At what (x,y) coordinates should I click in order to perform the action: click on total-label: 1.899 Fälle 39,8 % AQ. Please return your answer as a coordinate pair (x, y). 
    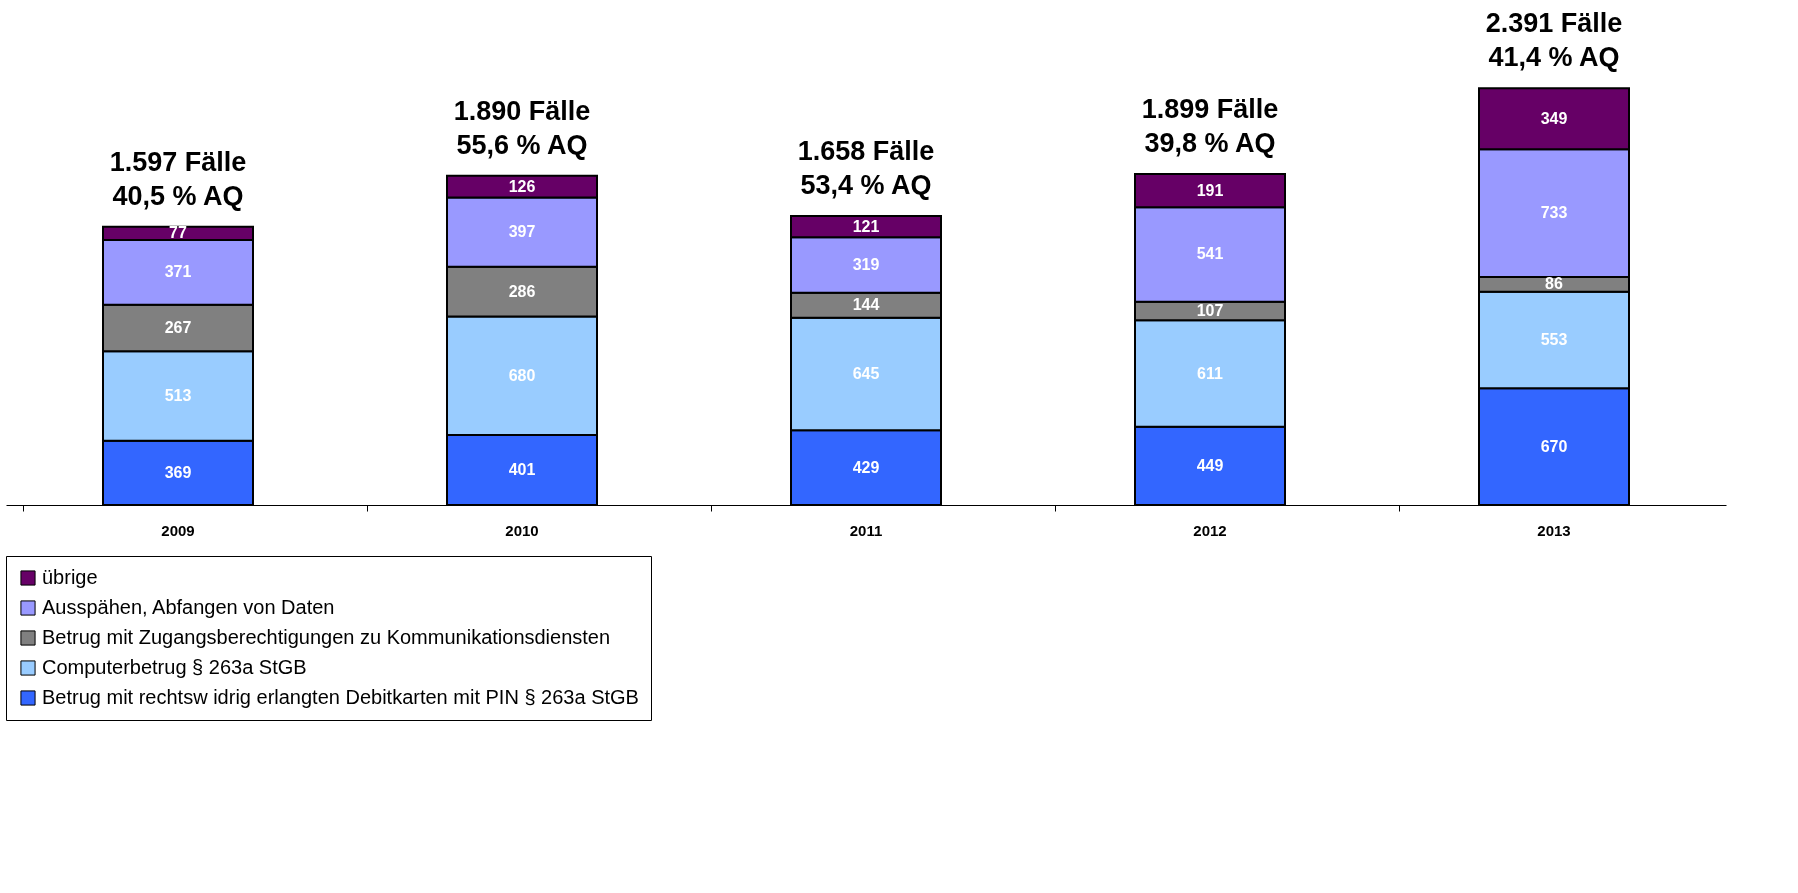
    Looking at the image, I should click on (1210, 126).